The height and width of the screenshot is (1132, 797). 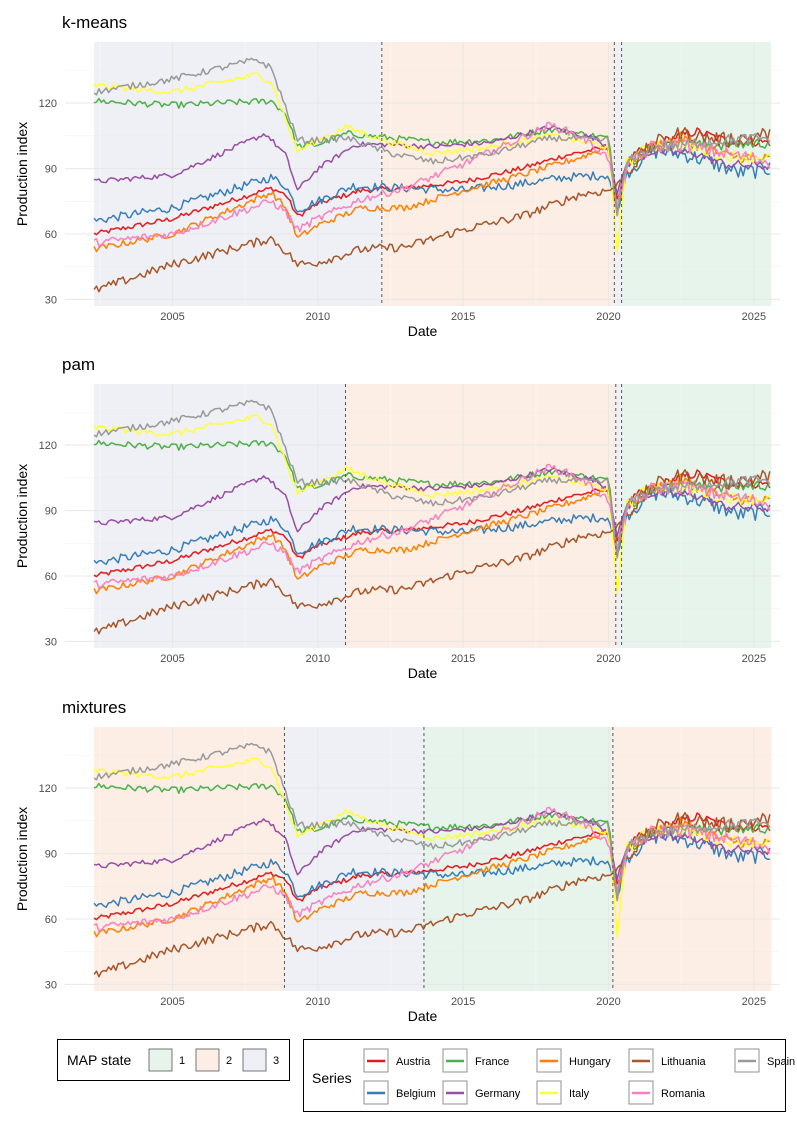 What do you see at coordinates (683, 1094) in the screenshot?
I see `series-label-romania: Romania` at bounding box center [683, 1094].